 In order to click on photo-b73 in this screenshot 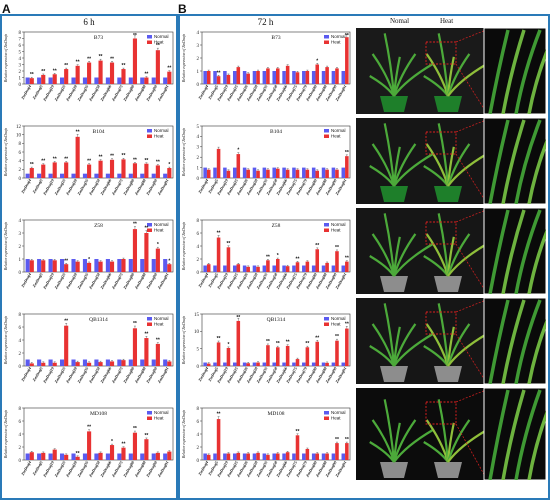, I will do `click(451, 71)`.